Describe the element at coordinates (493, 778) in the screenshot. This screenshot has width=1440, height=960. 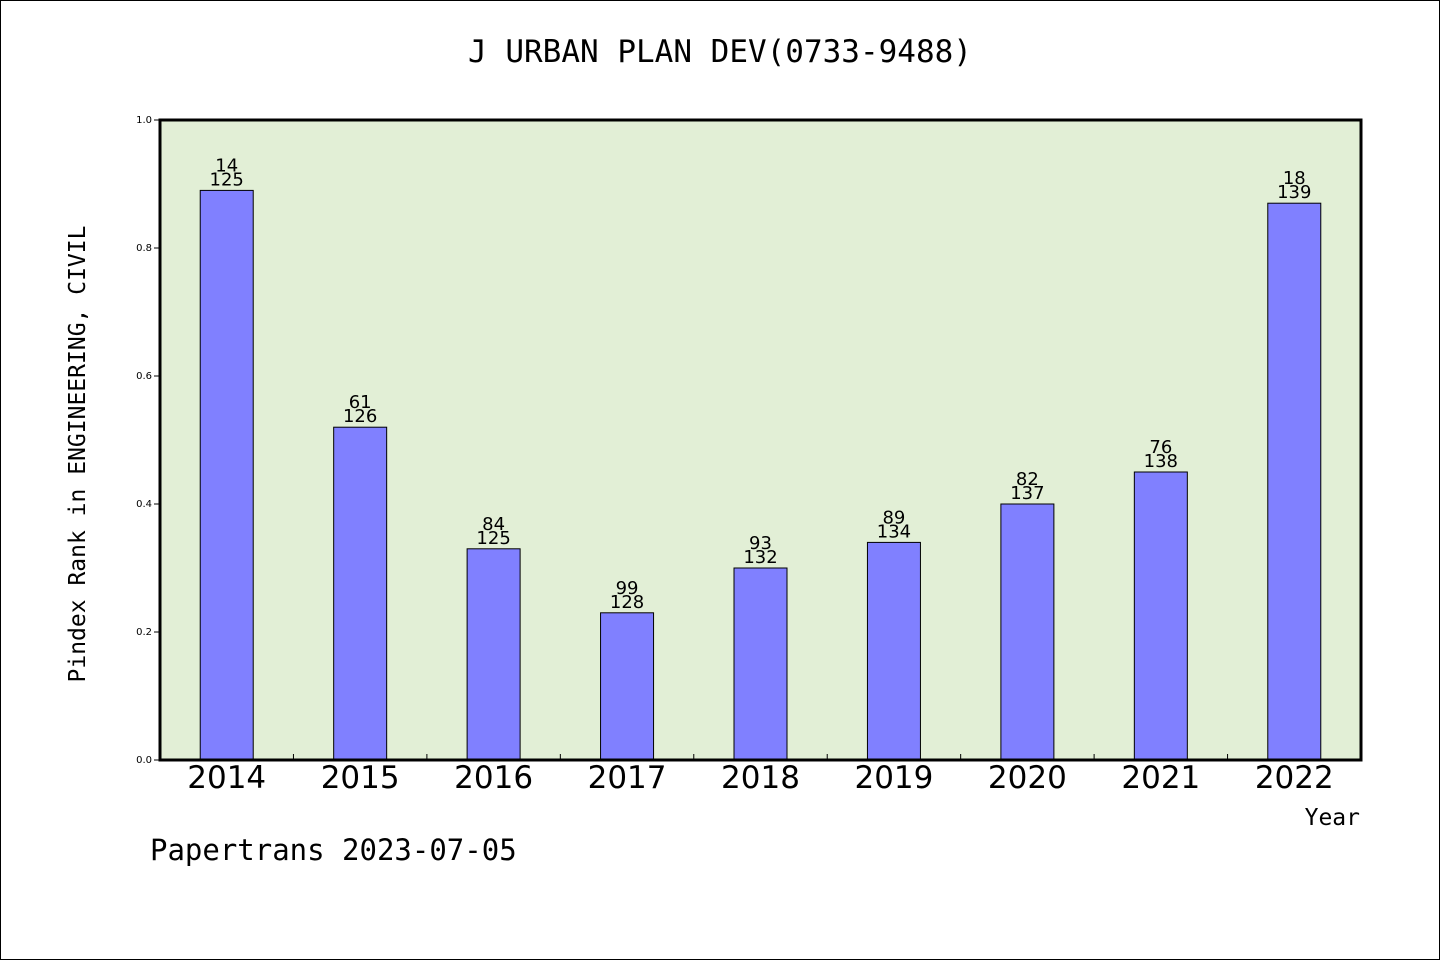
I see `x-tick-label: 2016` at that location.